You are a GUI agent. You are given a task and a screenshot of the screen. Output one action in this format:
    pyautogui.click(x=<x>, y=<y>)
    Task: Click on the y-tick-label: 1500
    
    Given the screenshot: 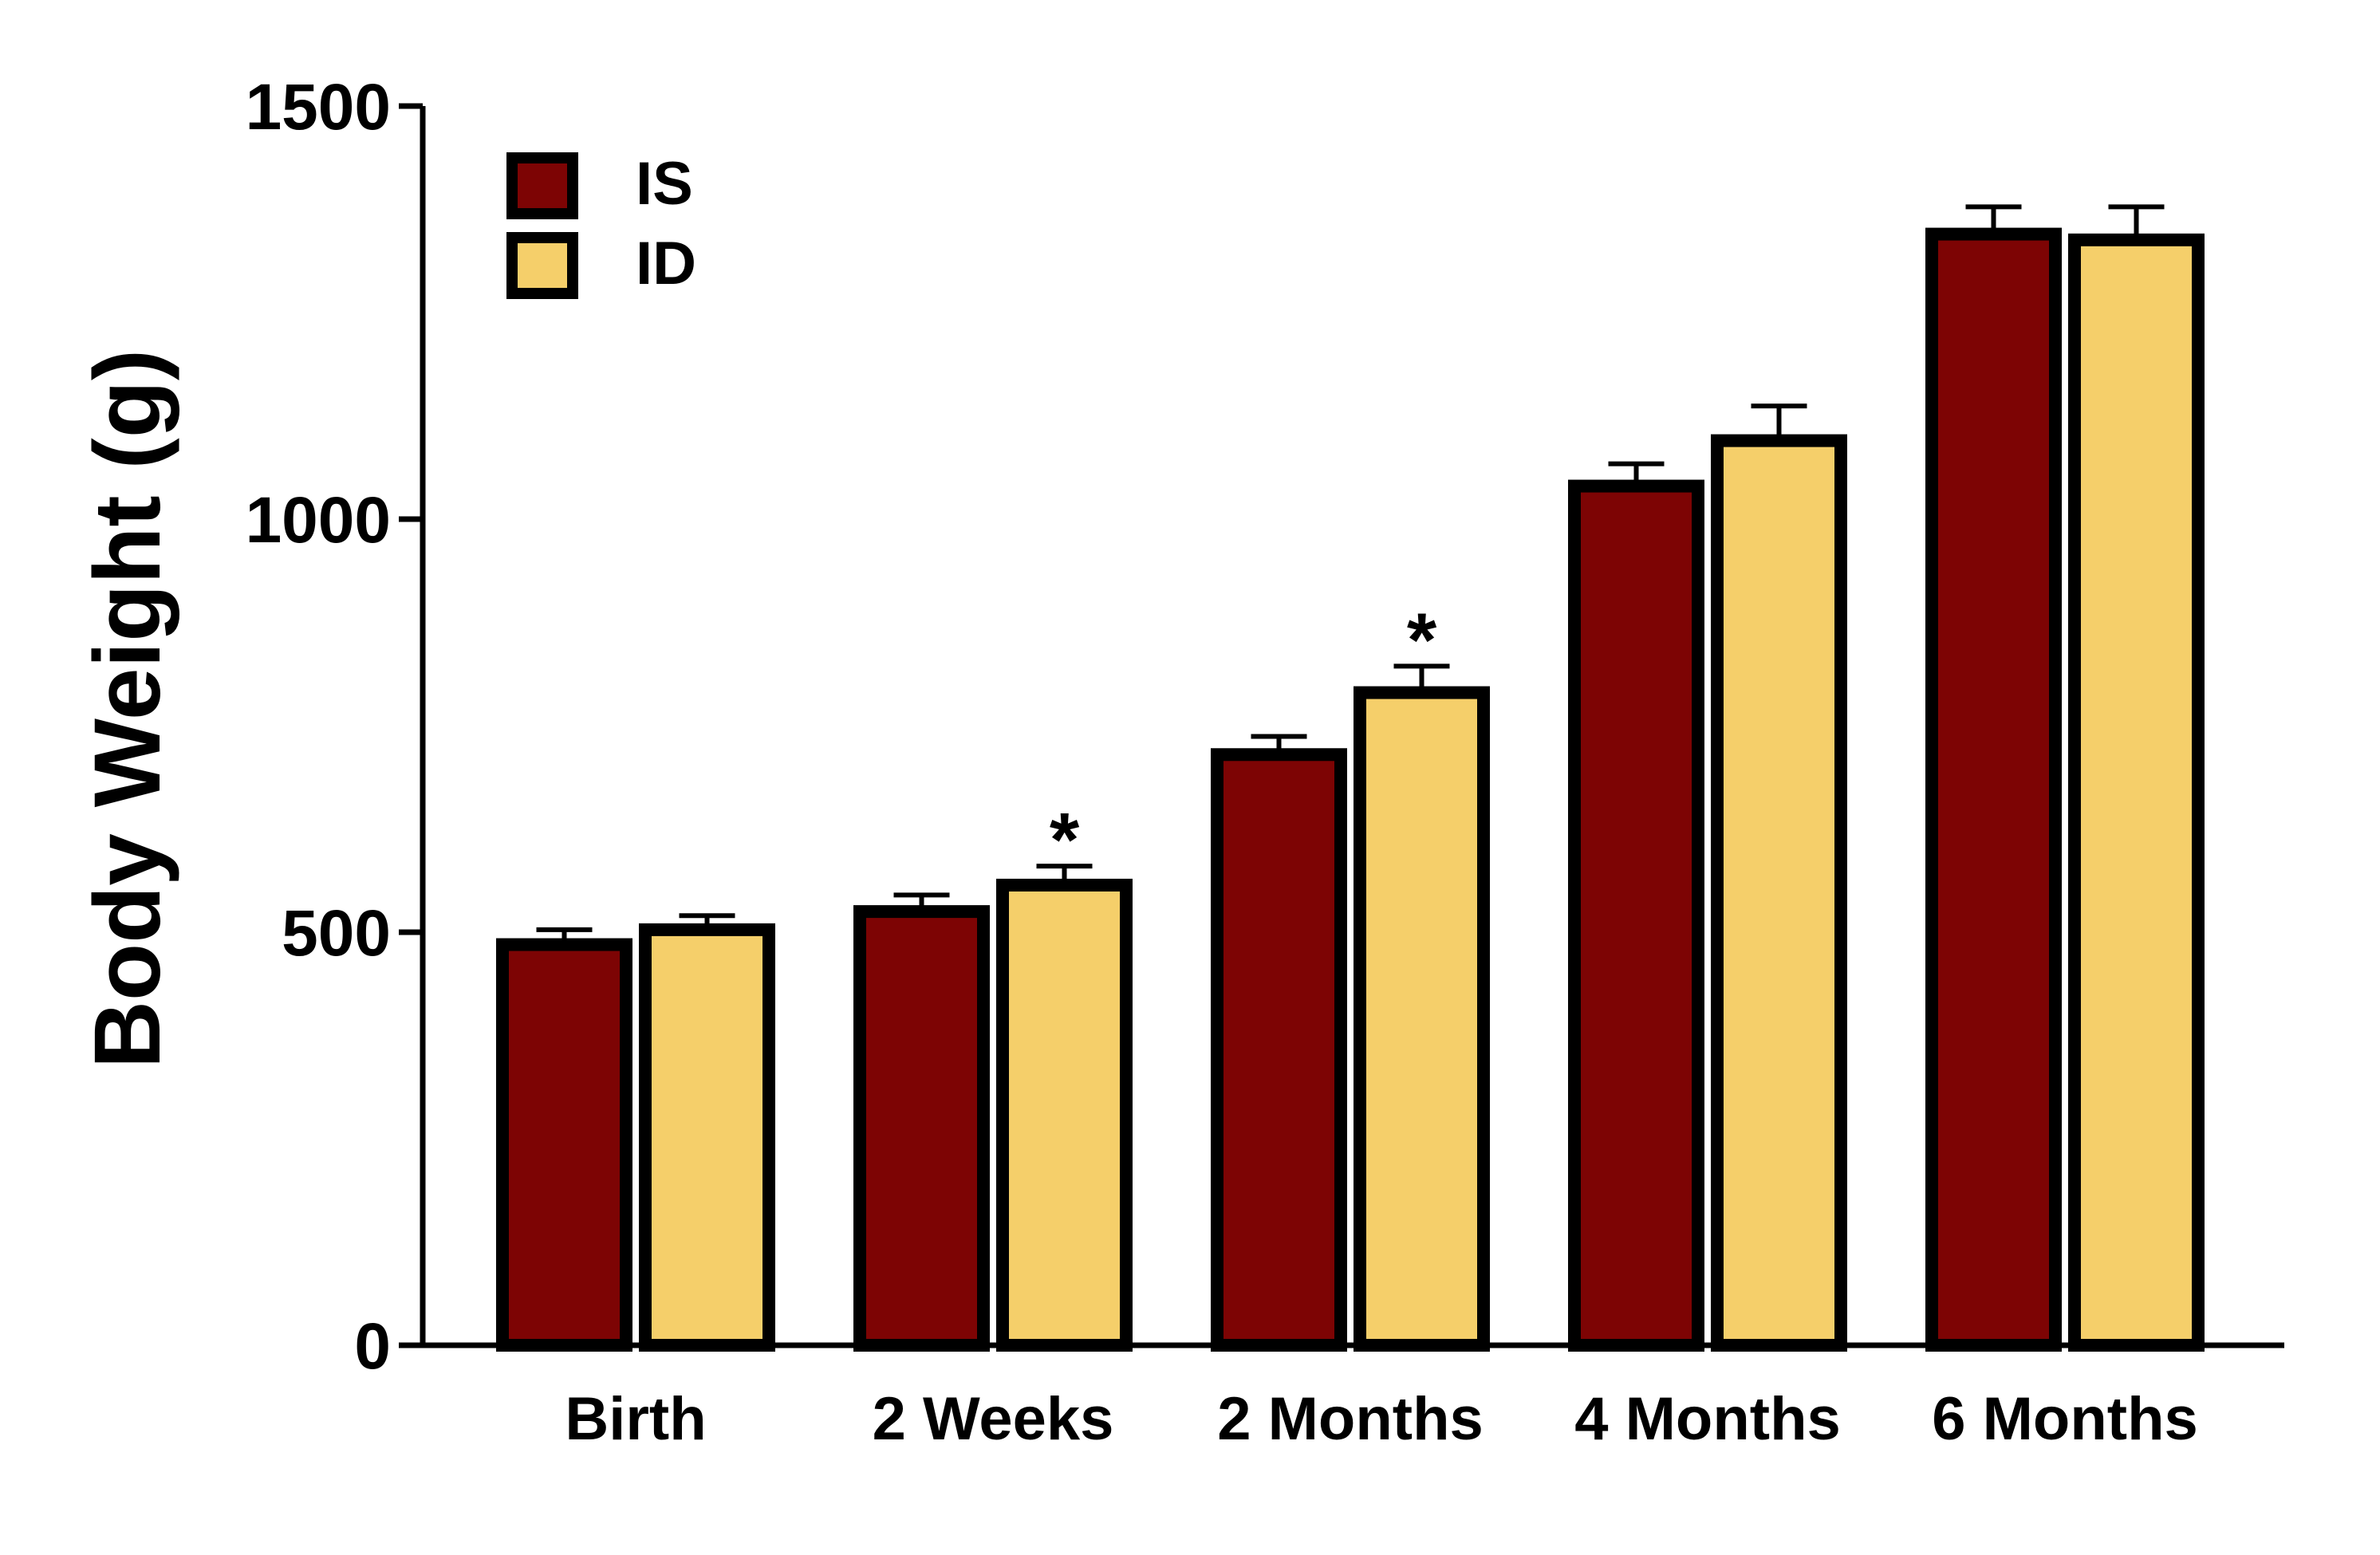 What is the action you would take?
    pyautogui.click(x=318, y=107)
    